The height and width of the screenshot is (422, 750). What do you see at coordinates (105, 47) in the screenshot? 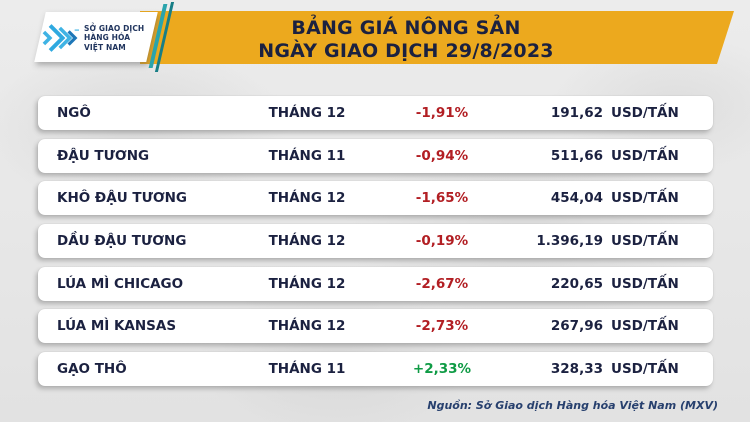
I see `mxv-logo-text-line3: VIỆT NAM` at bounding box center [105, 47].